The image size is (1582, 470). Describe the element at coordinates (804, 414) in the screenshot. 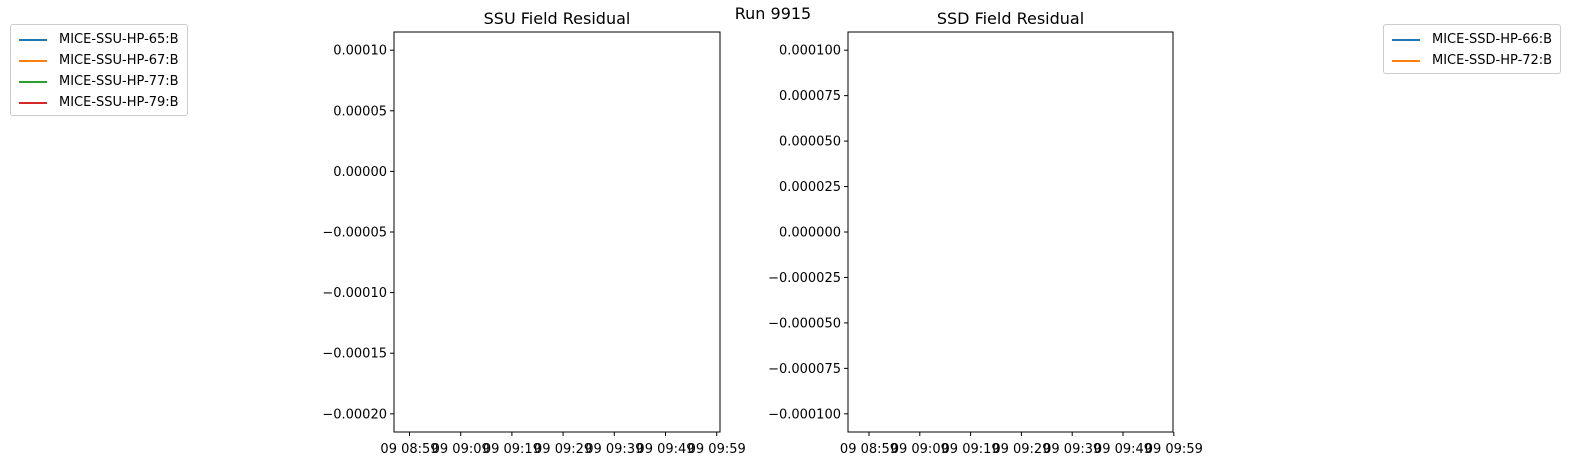

I see `ssd-y-tick-label: −0.000100` at that location.